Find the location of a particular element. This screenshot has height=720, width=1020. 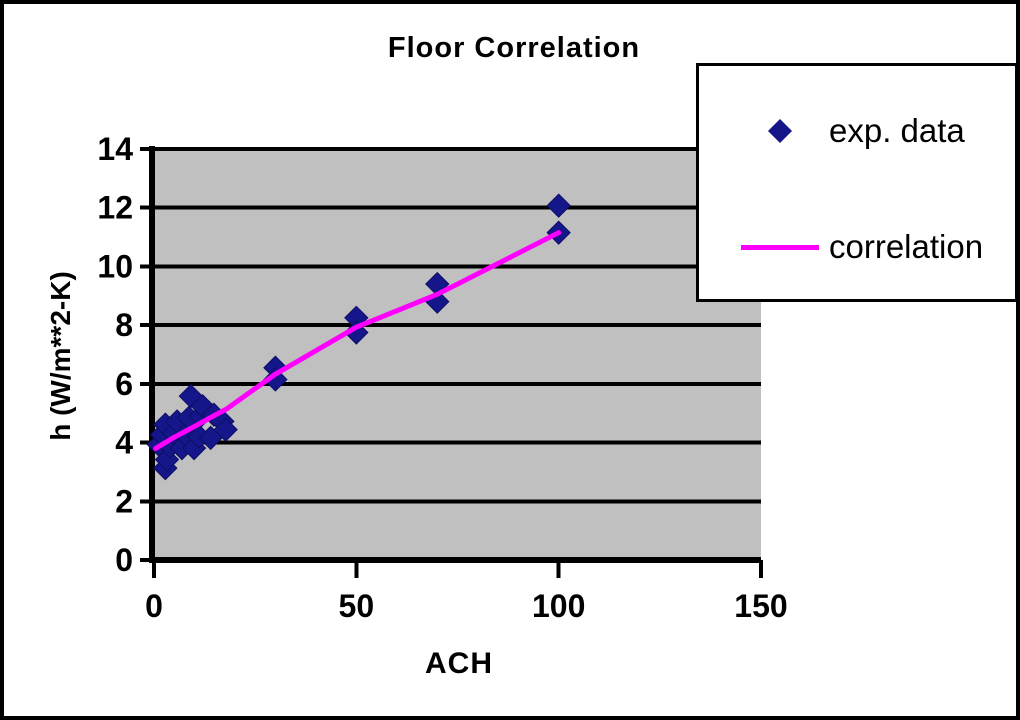

y-tick-label: 8 is located at coordinates (124, 325).